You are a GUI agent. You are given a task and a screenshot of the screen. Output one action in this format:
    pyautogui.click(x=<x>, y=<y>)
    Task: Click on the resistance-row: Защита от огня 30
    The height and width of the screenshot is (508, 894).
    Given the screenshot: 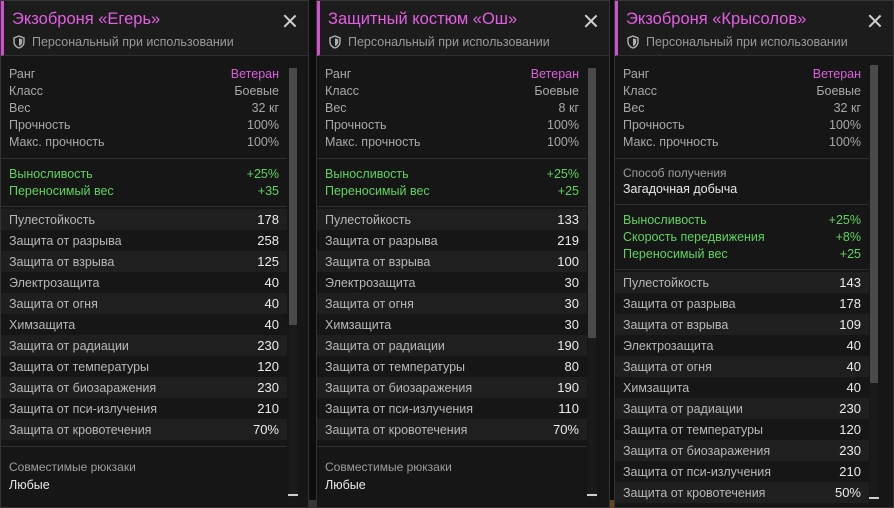 What is the action you would take?
    pyautogui.click(x=452, y=303)
    